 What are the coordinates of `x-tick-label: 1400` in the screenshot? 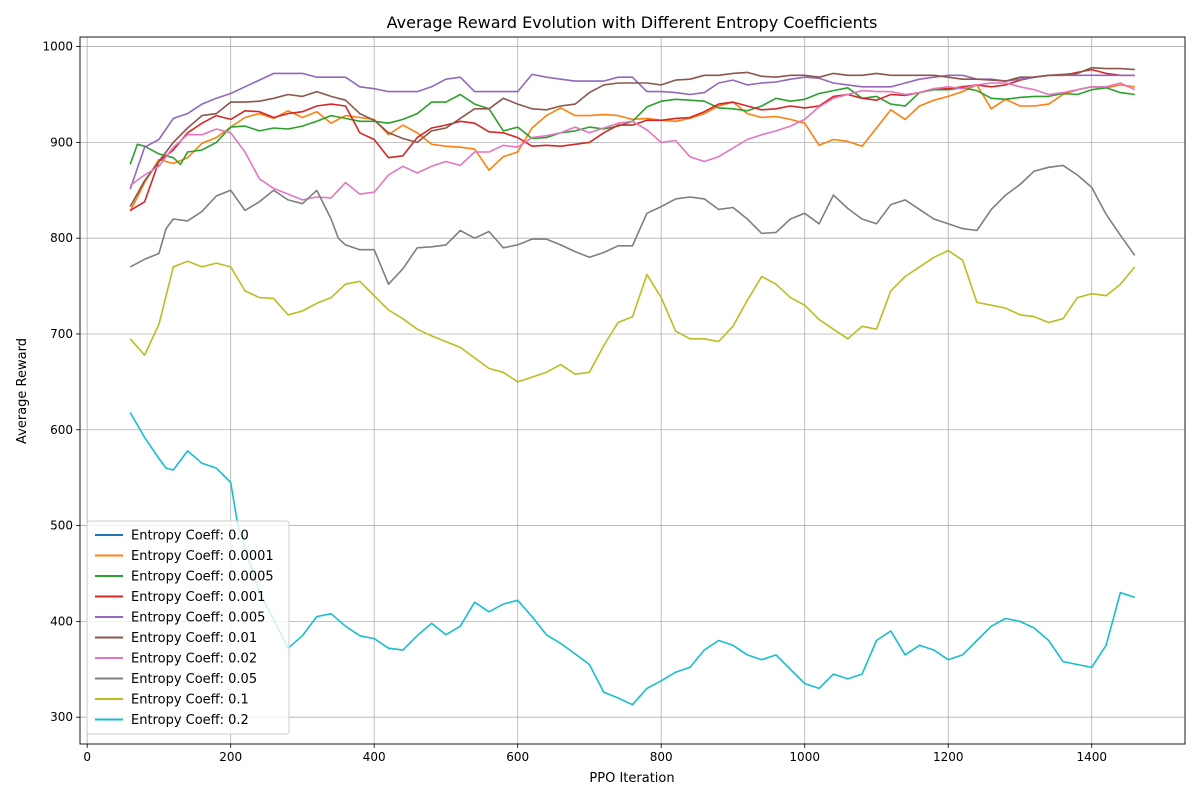 It's located at (1091, 757).